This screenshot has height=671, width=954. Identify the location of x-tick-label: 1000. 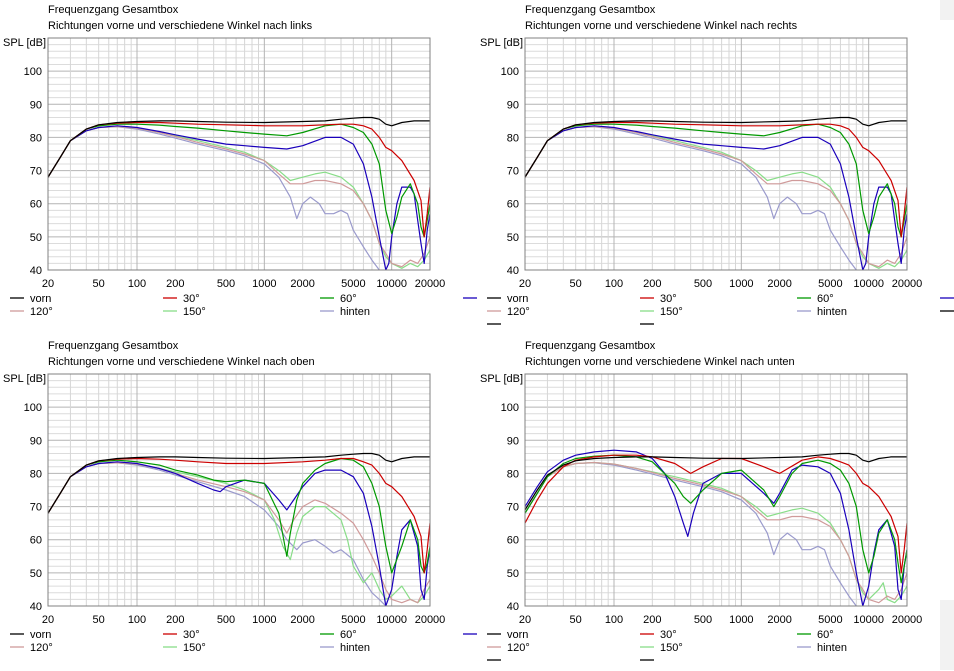
(741, 620).